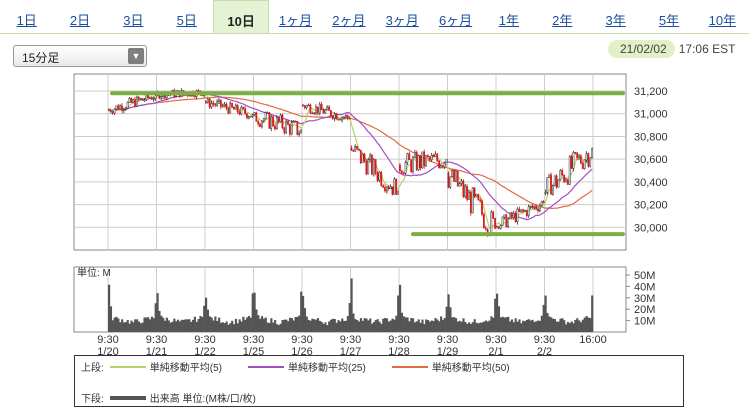 This screenshot has height=410, width=749. Describe the element at coordinates (669, 20) in the screenshot. I see `tab-13: 5年` at that location.